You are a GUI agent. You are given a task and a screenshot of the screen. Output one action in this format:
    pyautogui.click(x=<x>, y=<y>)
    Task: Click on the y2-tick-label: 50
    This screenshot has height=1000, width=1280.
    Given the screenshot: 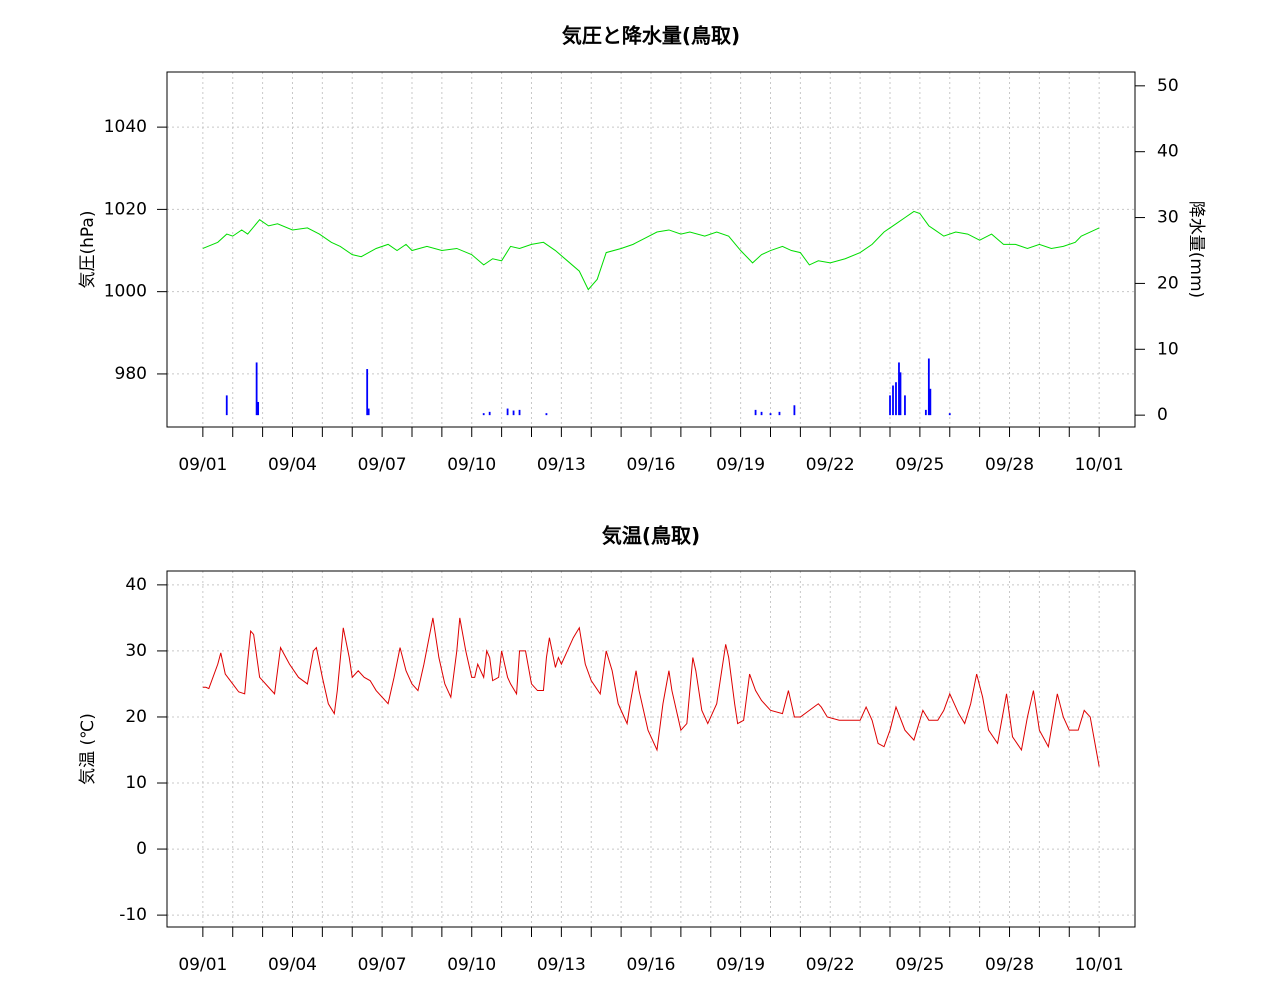 What is the action you would take?
    pyautogui.click(x=1168, y=86)
    